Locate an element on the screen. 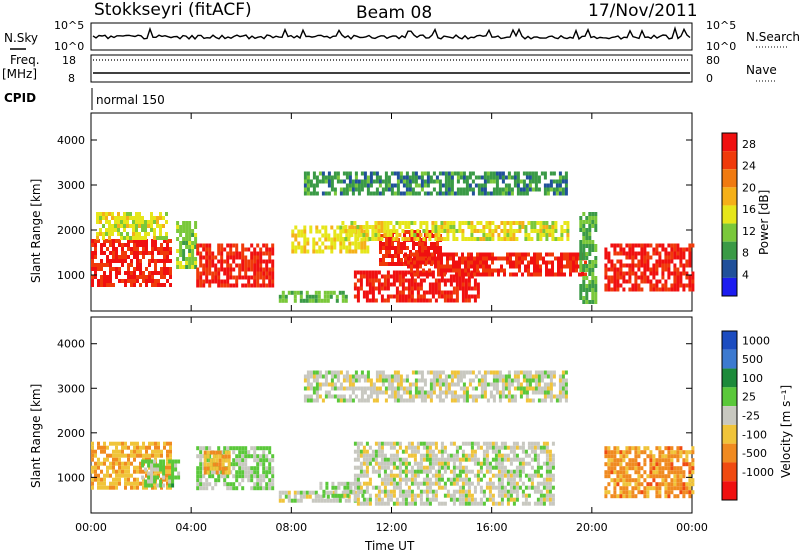 The width and height of the screenshot is (800, 554). colorbar-tick-label: 20 is located at coordinates (749, 187).